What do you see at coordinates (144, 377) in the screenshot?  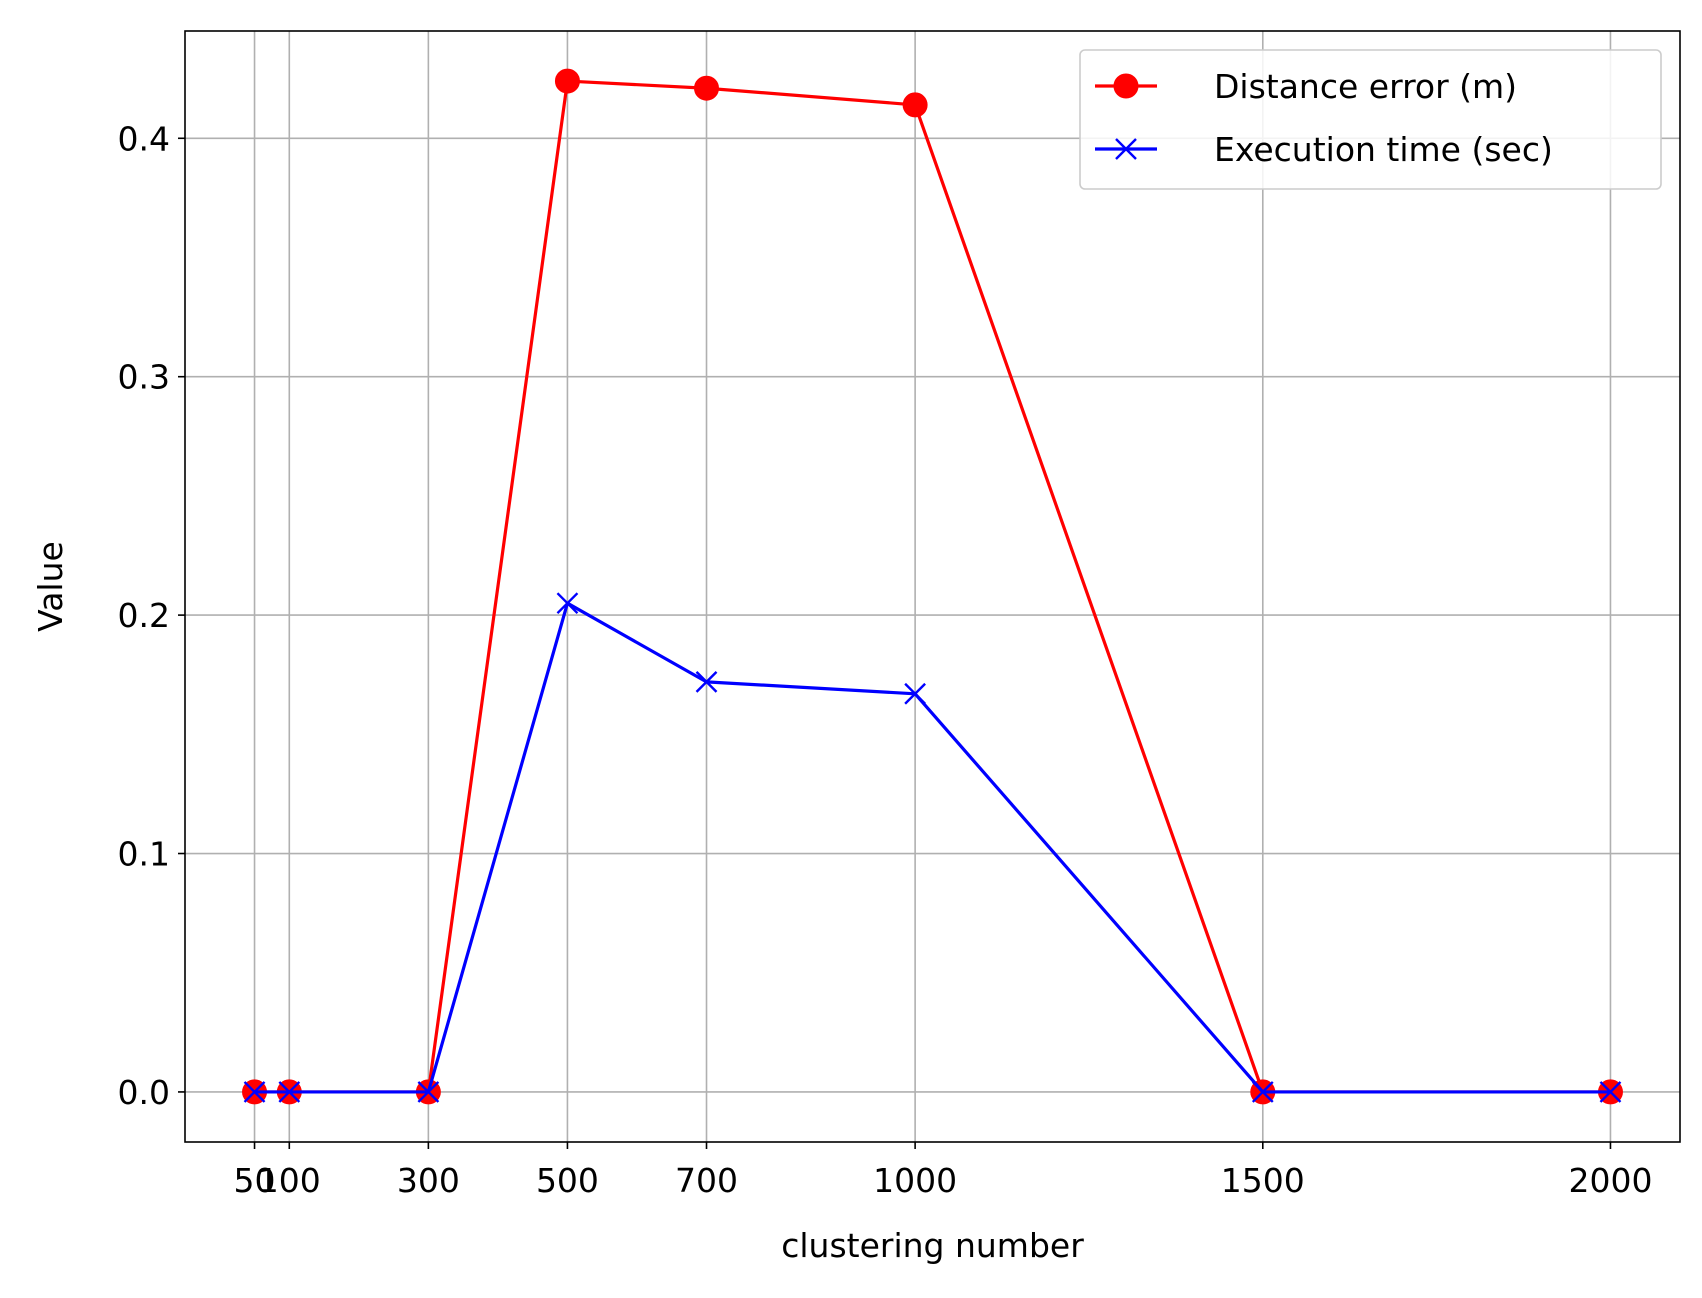 I see `y-tick-label: 0.3` at bounding box center [144, 377].